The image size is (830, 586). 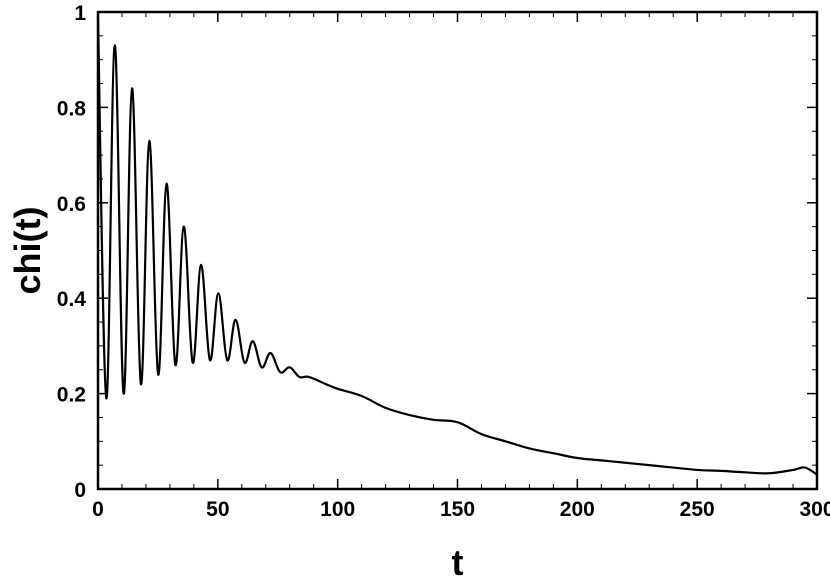 What do you see at coordinates (458, 562) in the screenshot?
I see `x-axis-title: t` at bounding box center [458, 562].